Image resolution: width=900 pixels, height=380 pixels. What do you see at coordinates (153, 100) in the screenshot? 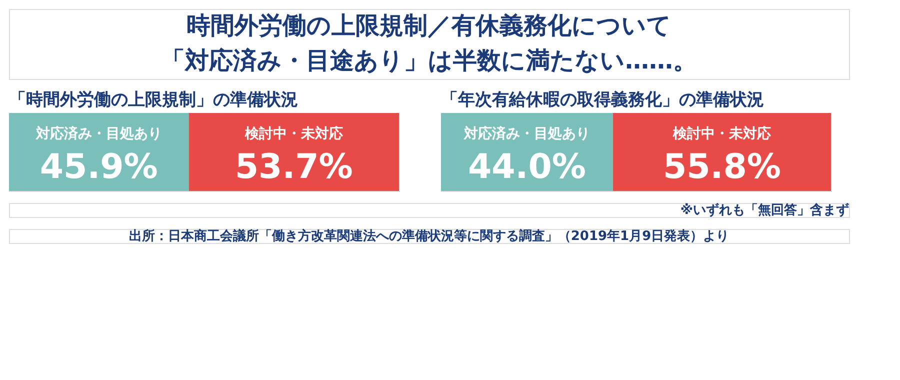
I see `chart-title: 「時間外労働の上限規制」の準備状況` at bounding box center [153, 100].